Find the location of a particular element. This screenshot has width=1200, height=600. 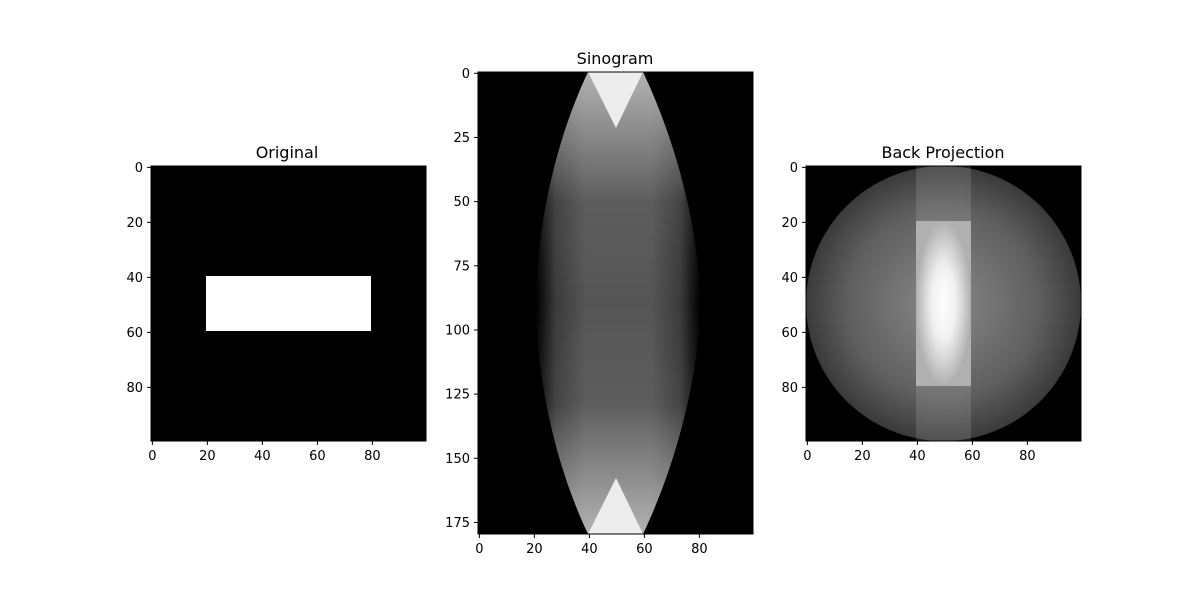

sinogram-image is located at coordinates (618, 303).